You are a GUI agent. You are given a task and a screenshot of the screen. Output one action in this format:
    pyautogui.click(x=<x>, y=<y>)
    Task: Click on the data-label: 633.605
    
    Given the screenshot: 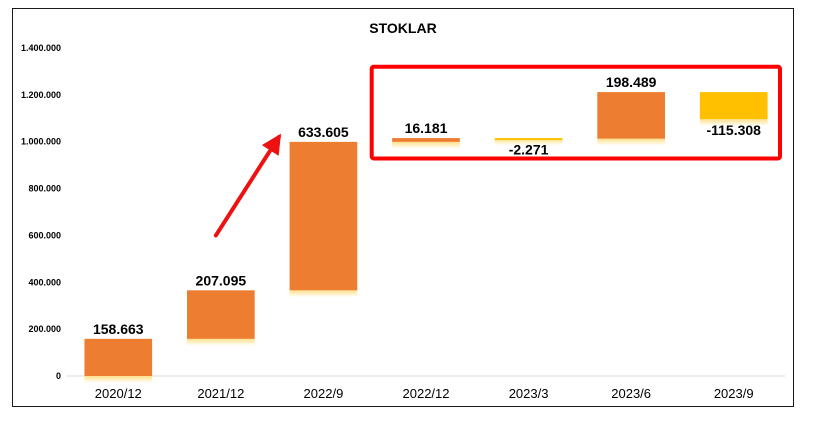 What is the action you would take?
    pyautogui.click(x=323, y=132)
    